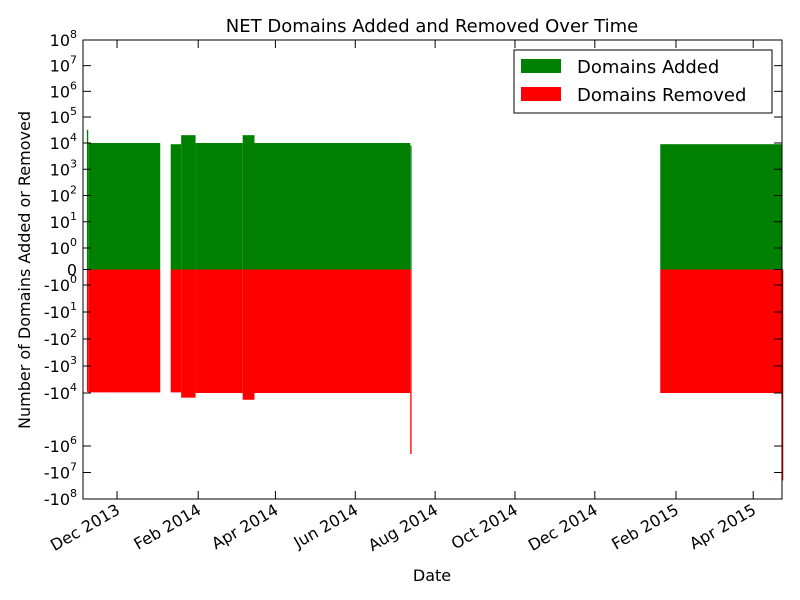  I want to click on y-tick-label: -107, so click(60, 472).